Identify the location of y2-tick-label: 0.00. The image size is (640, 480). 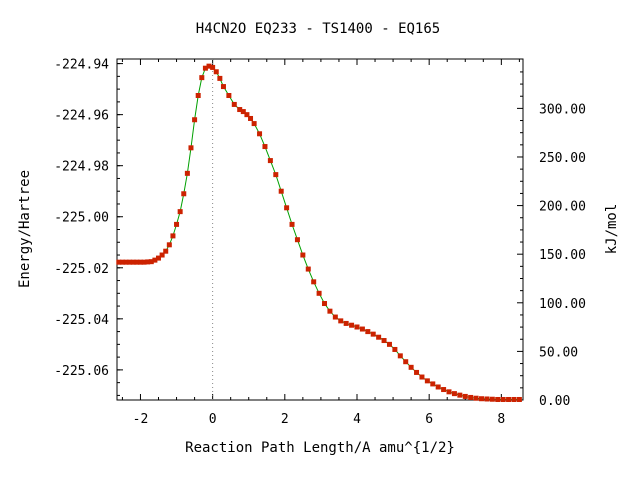
(554, 401).